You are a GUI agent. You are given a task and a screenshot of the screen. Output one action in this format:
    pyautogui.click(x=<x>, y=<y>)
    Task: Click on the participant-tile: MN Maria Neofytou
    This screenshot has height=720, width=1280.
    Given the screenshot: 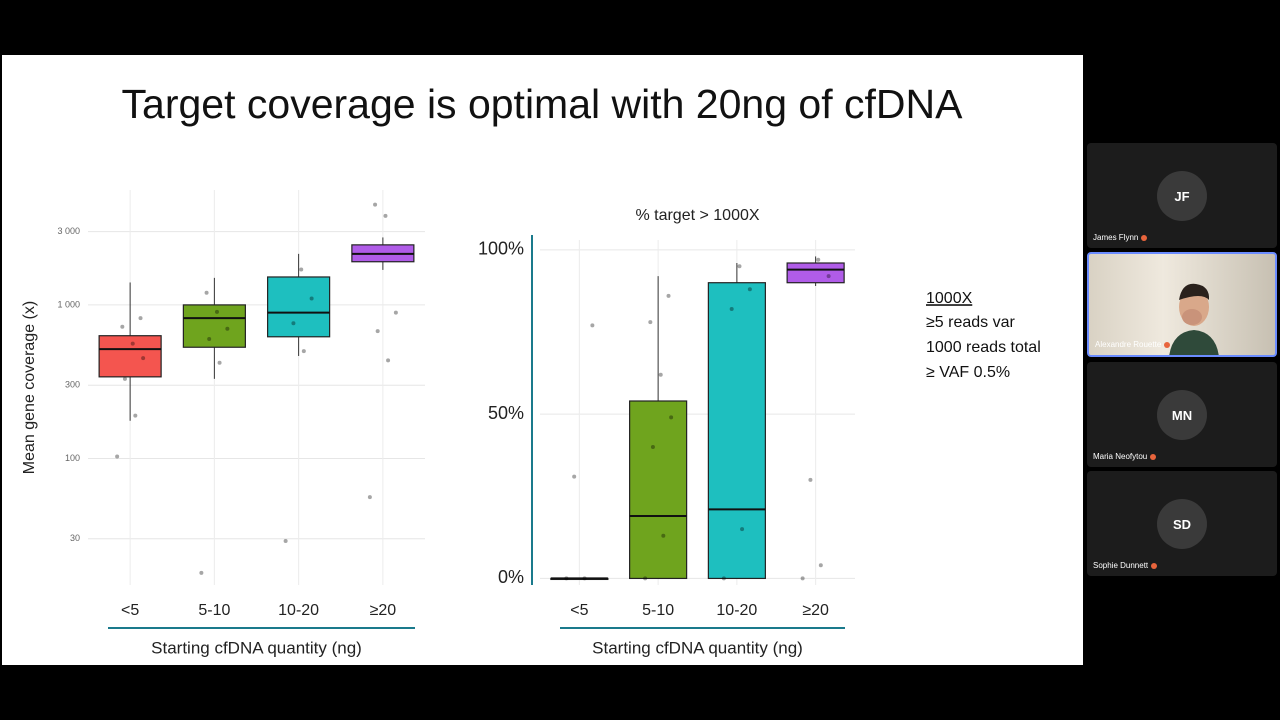 What is the action you would take?
    pyautogui.click(x=1182, y=414)
    